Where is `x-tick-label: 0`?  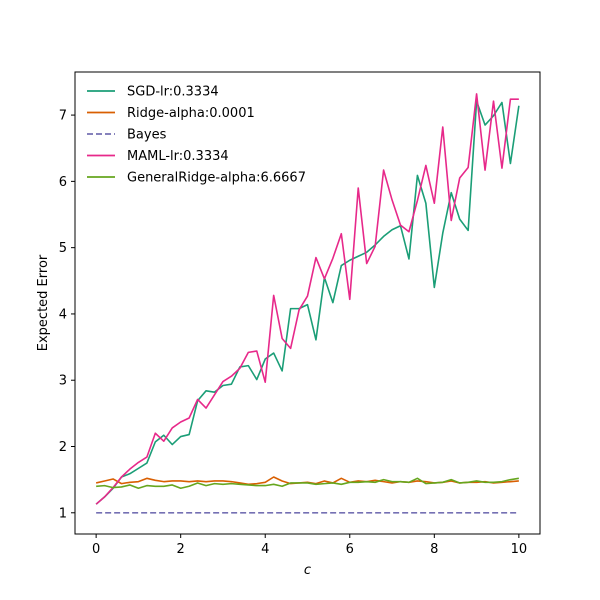 x-tick-label: 0 is located at coordinates (96, 549).